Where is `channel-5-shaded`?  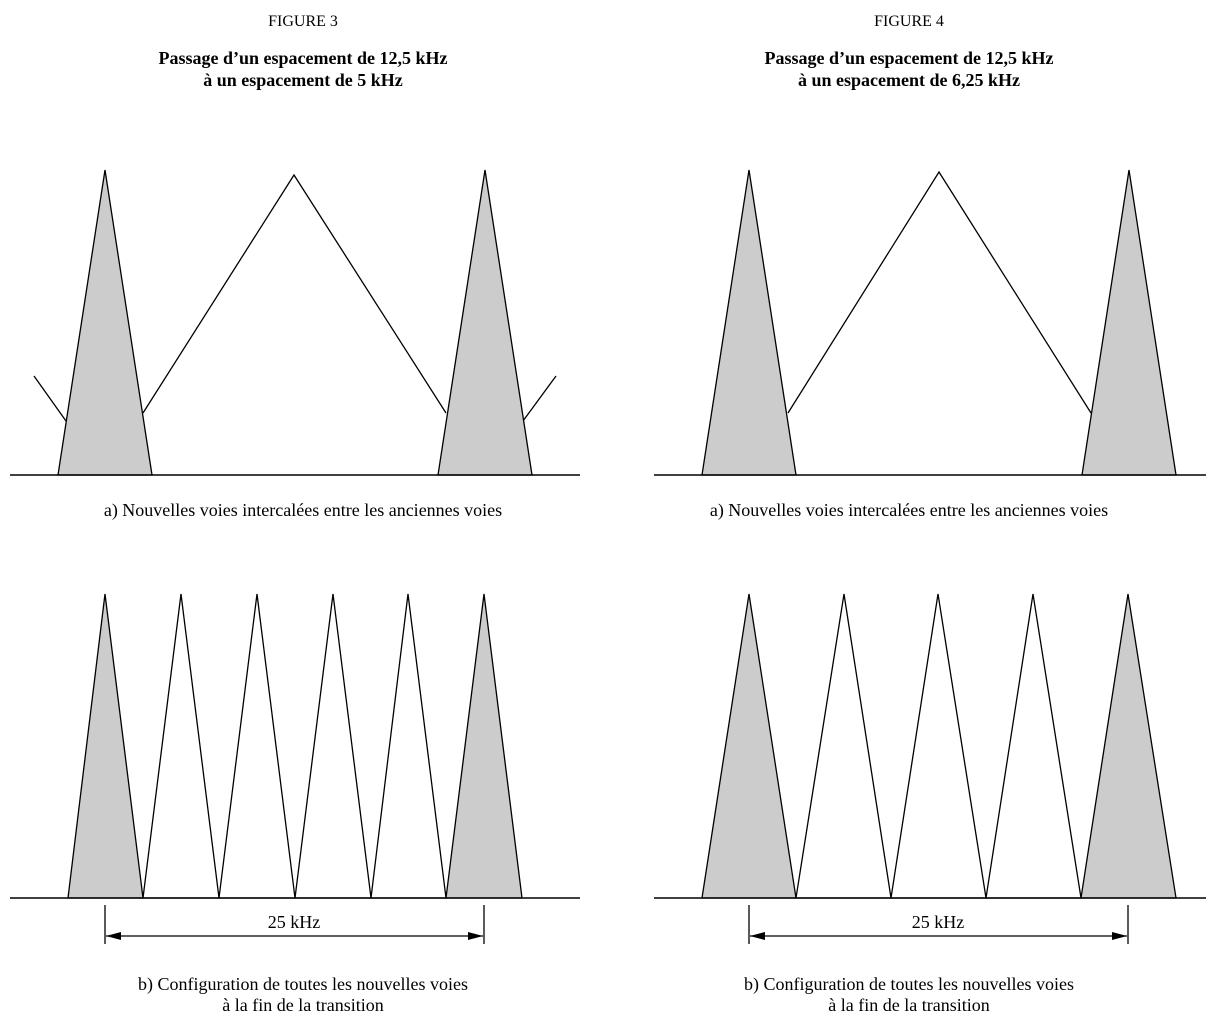 channel-5-shaded is located at coordinates (1128, 746).